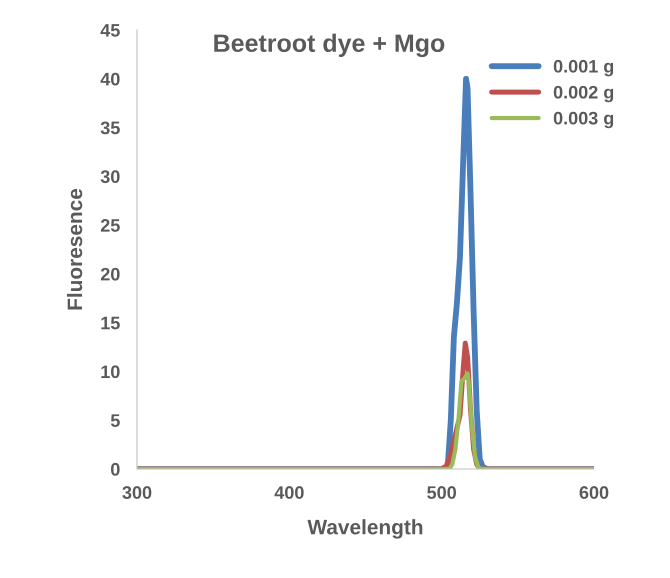  I want to click on x-tick-label: 400, so click(289, 492).